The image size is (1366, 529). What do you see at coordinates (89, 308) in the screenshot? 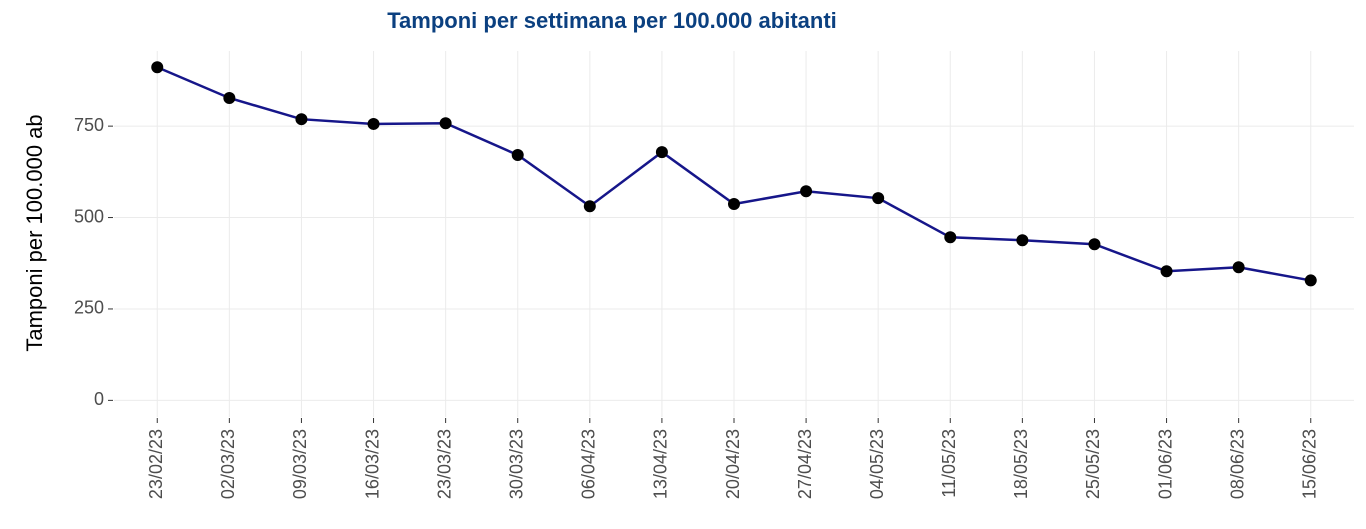
I see `y-tick-label: 250` at bounding box center [89, 308].